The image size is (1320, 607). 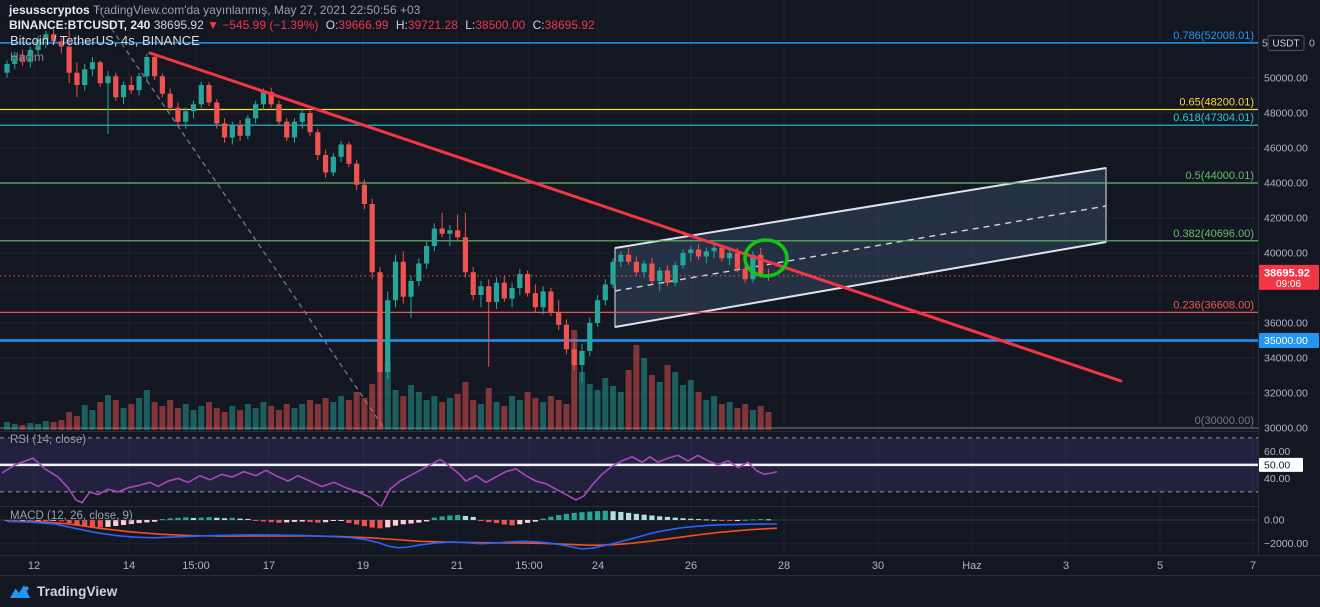 I want to click on time-axis-label: 28, so click(x=784, y=566).